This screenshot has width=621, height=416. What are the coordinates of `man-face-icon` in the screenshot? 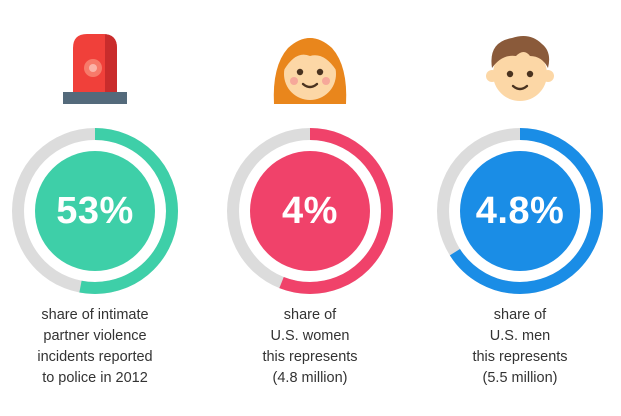 It's located at (520, 68).